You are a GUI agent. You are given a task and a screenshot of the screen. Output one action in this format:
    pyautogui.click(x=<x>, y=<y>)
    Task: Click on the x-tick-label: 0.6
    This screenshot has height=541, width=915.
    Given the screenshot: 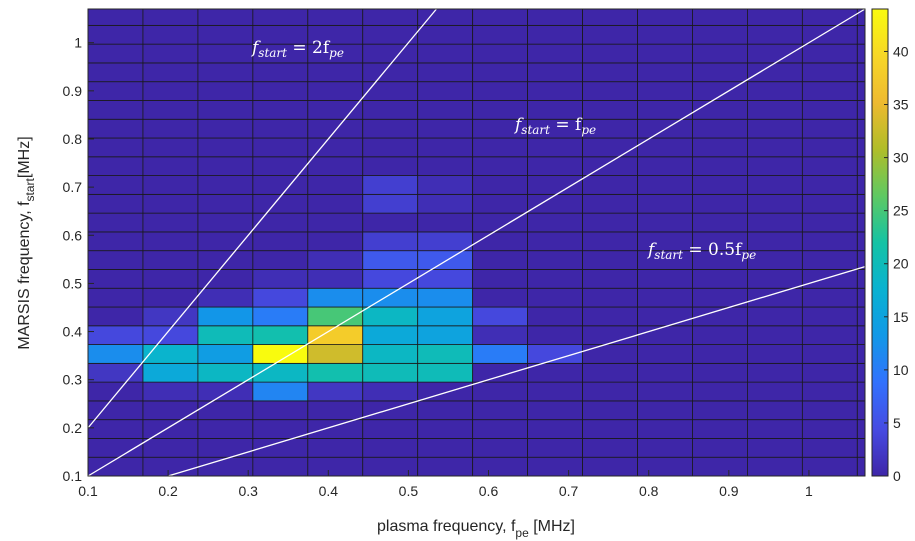 What is the action you would take?
    pyautogui.click(x=489, y=491)
    